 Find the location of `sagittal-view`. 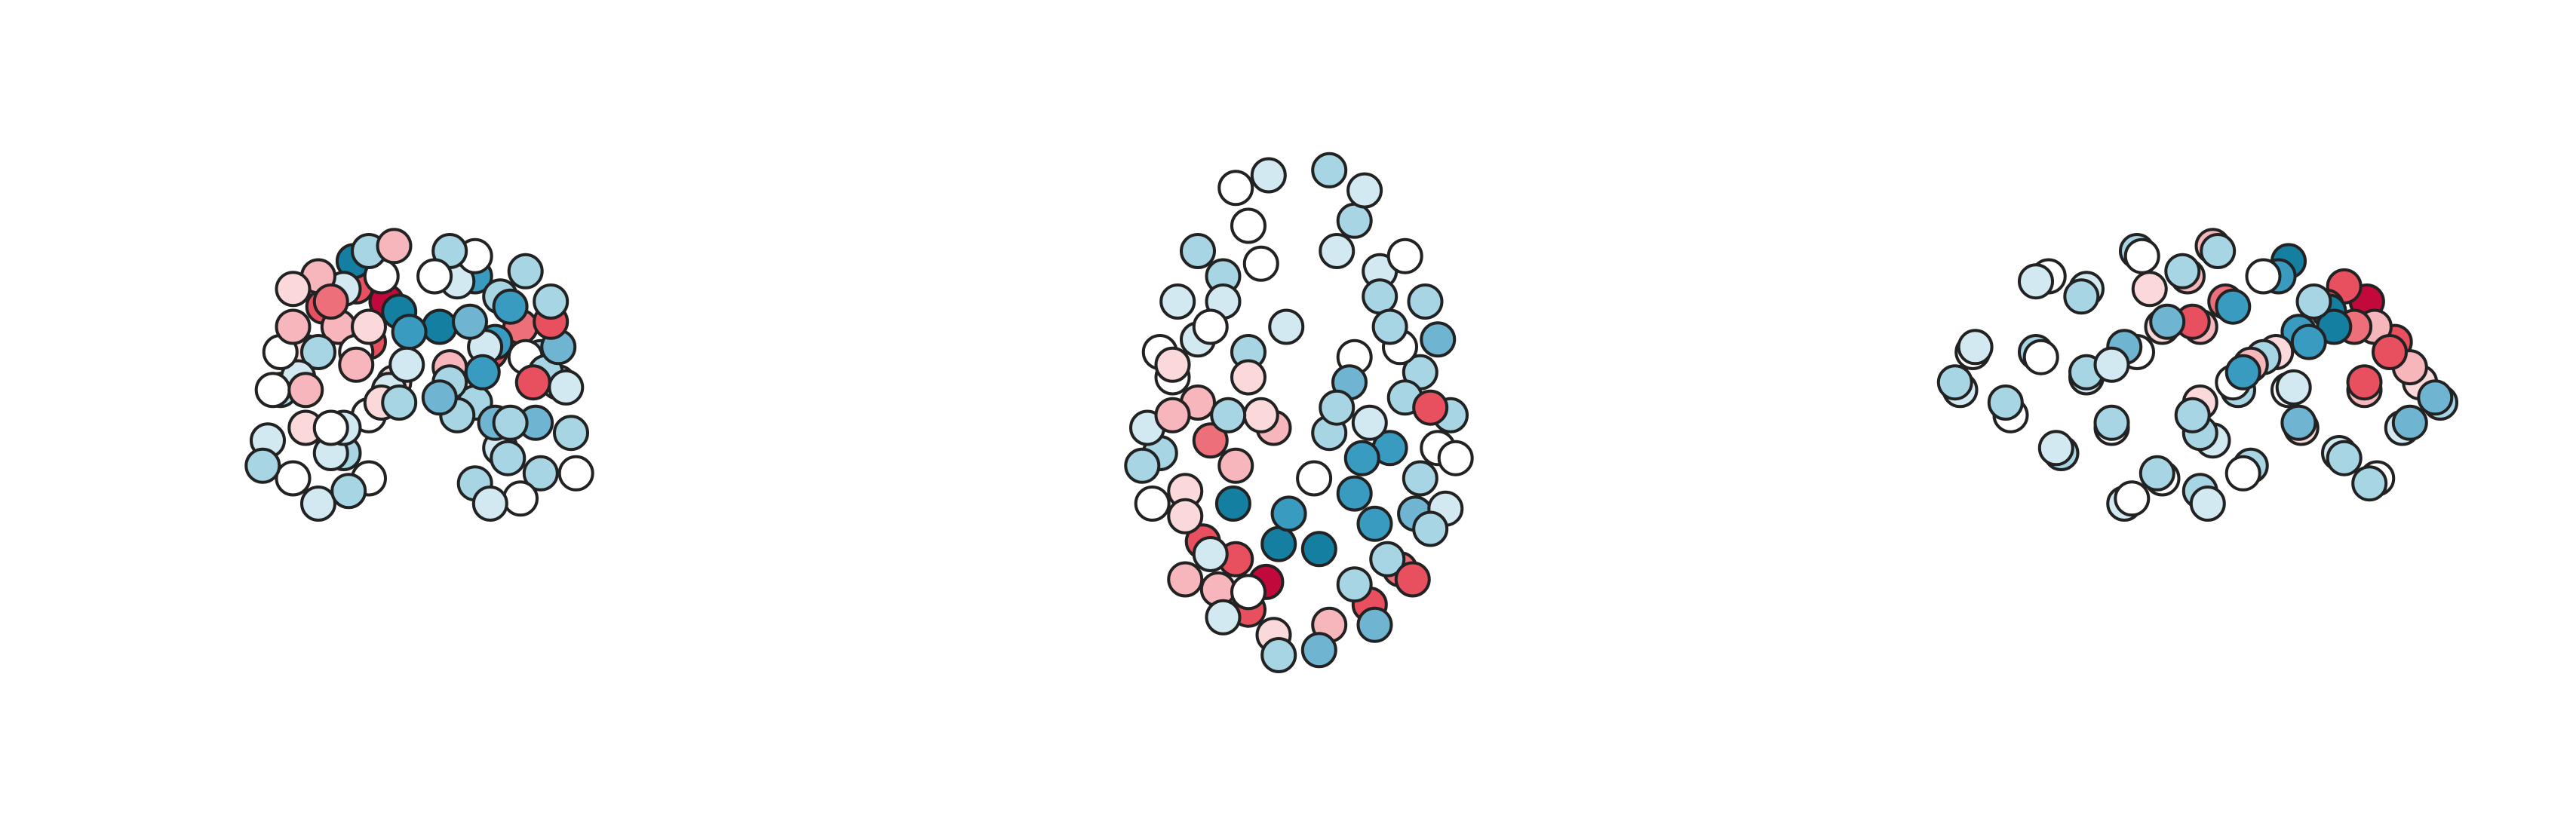

sagittal-view is located at coordinates (2197, 375).